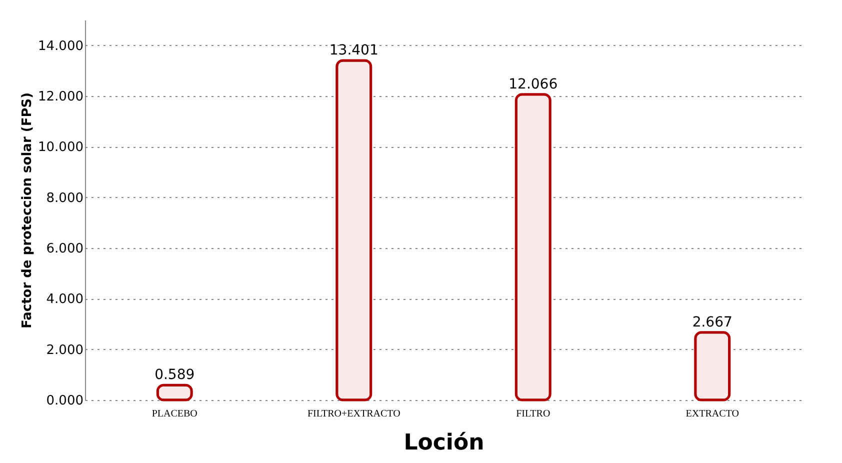  I want to click on y-tick-label: 2.000, so click(65, 350).